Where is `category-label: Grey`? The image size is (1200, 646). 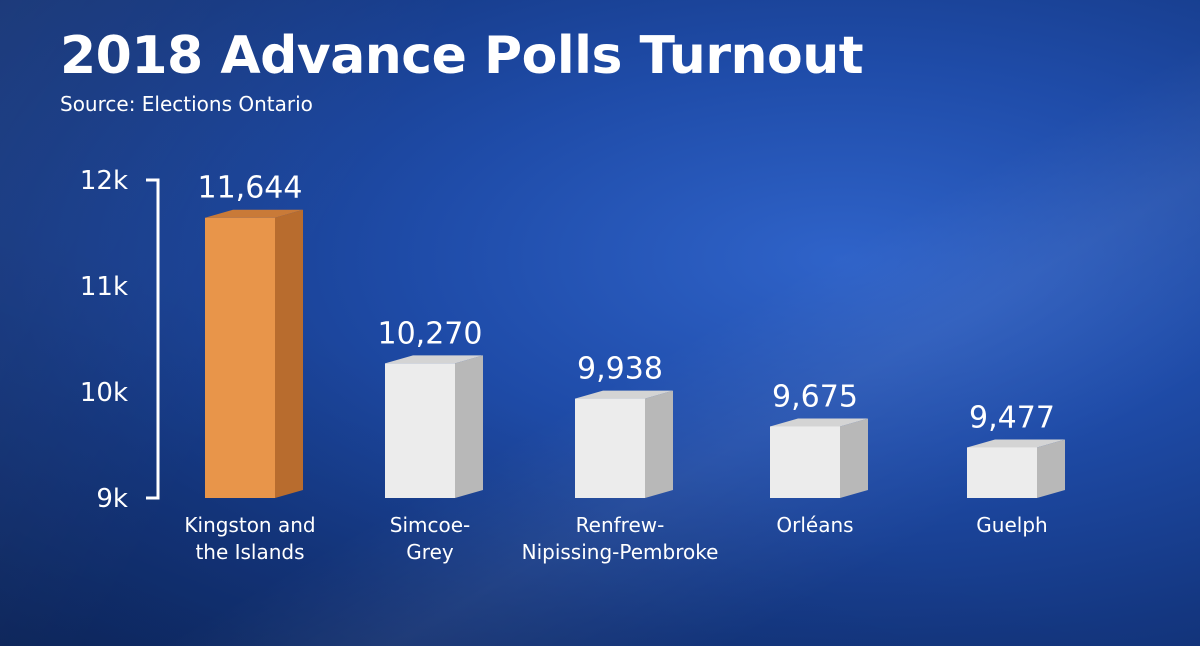 category-label: Grey is located at coordinates (430, 552).